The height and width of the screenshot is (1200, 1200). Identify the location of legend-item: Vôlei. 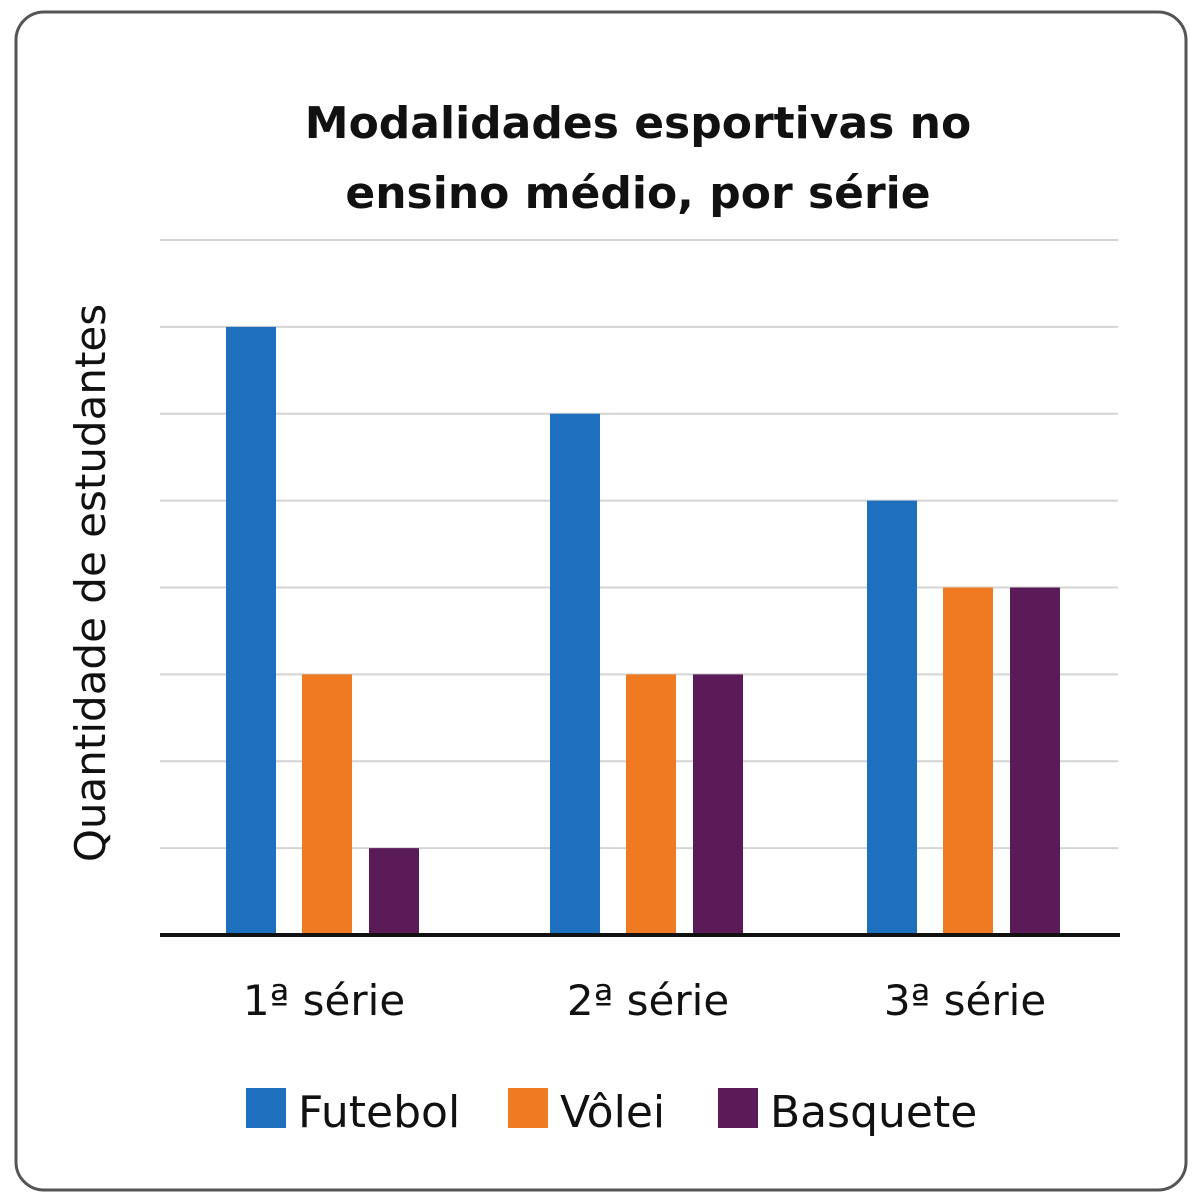
(586, 1112).